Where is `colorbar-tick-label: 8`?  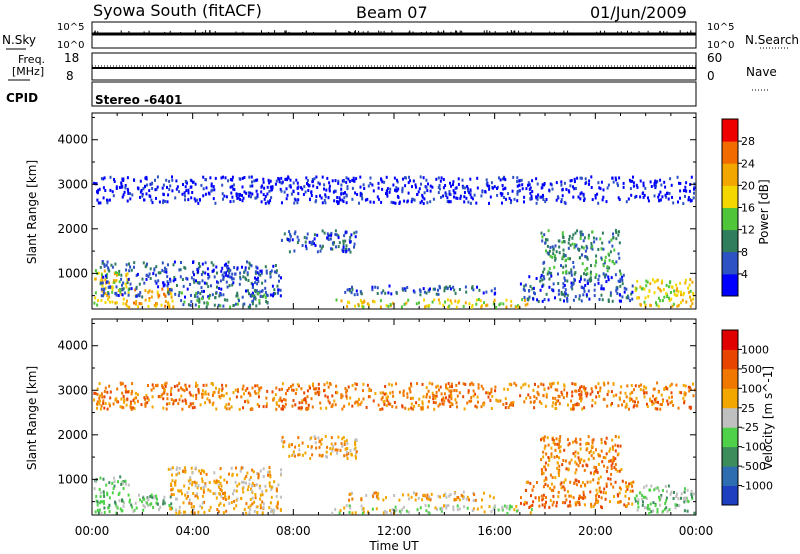
colorbar-tick-label: 8 is located at coordinates (744, 252).